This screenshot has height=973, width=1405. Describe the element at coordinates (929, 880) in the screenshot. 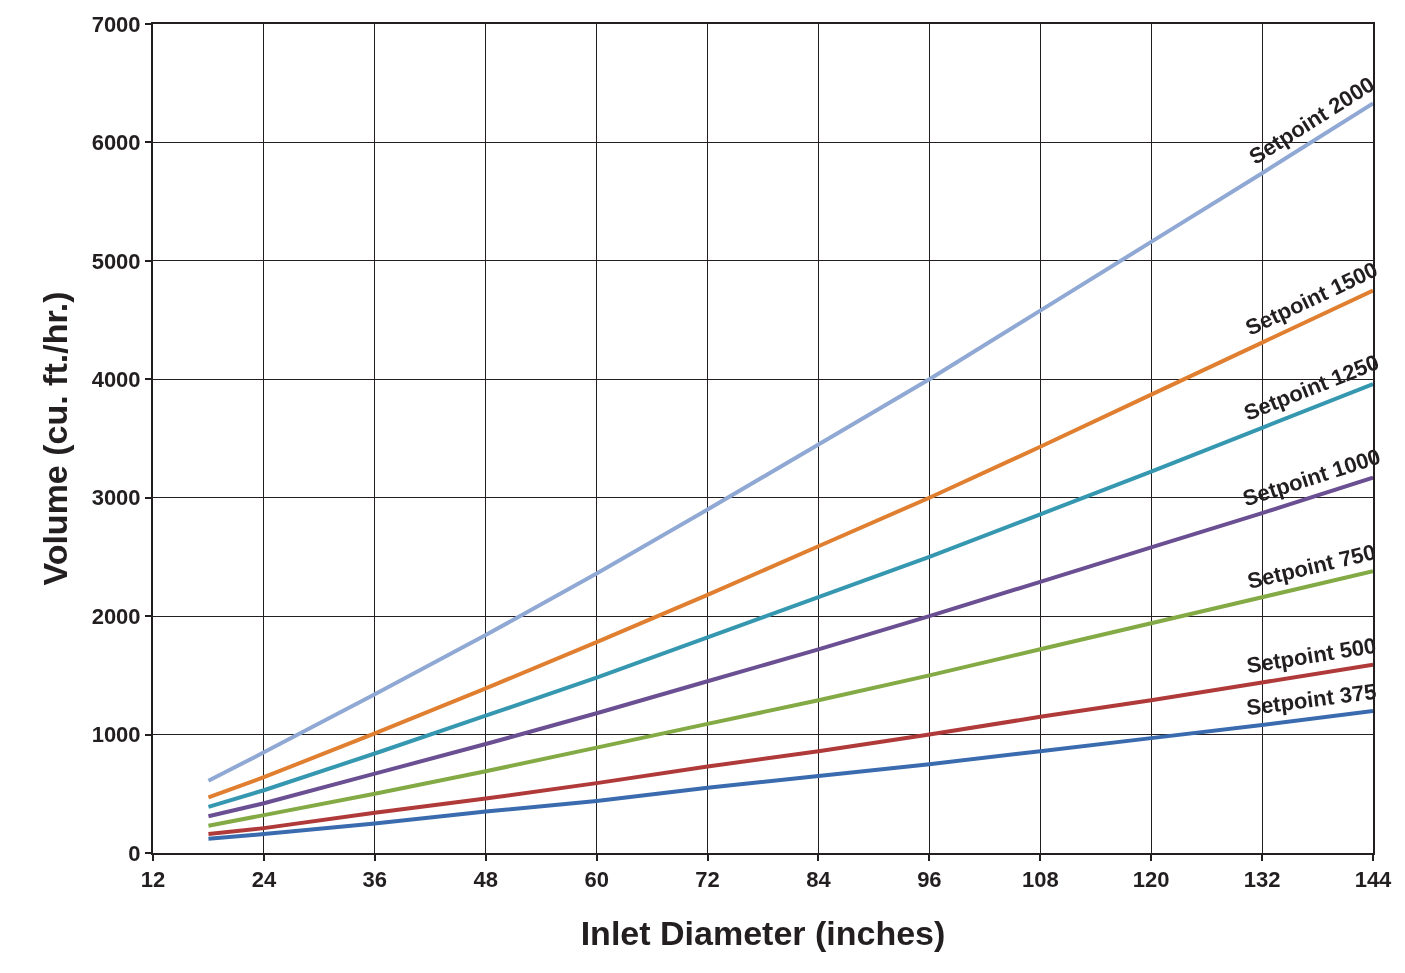

I see `x-tick-label: 96` at that location.